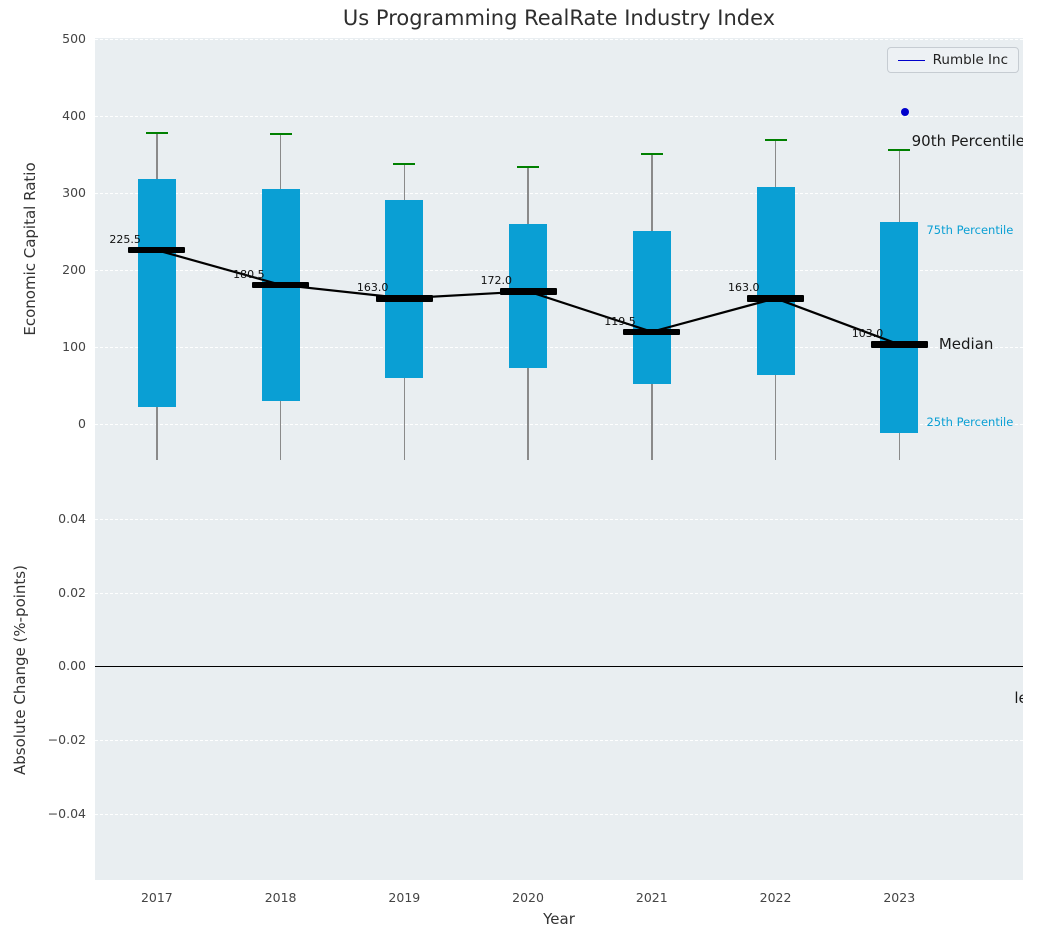 This screenshot has height=942, width=1049. Describe the element at coordinates (156, 897) in the screenshot. I see `xtick-2017: 2017` at that location.